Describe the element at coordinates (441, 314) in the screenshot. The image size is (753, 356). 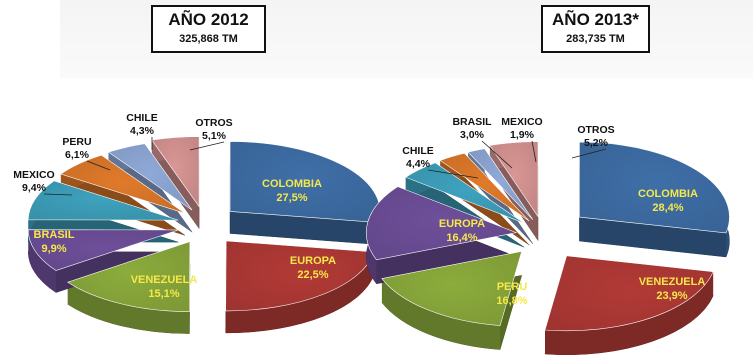
I see `pie-slice-edge-peru` at that location.